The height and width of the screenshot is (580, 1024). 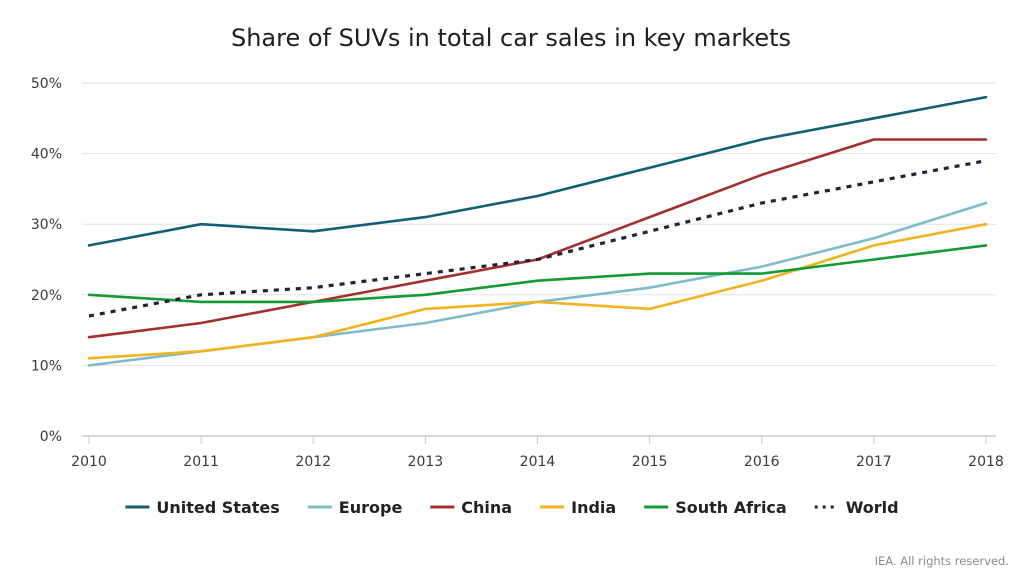 What do you see at coordinates (537, 274) in the screenshot?
I see `series-line-south-africa` at bounding box center [537, 274].